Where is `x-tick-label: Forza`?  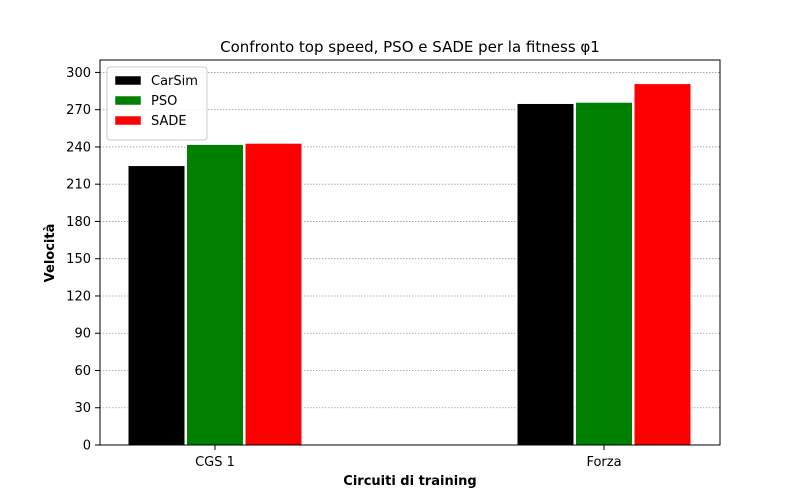 x-tick-label: Forza is located at coordinates (603, 462).